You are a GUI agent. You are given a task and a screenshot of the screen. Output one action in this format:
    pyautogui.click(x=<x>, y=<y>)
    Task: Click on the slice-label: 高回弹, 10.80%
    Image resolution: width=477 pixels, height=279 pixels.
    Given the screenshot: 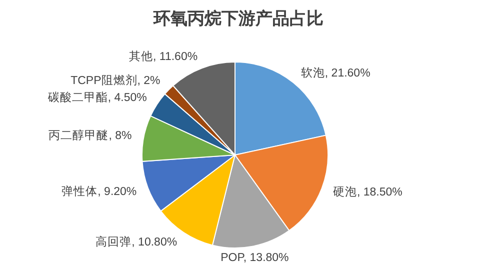 What is the action you would take?
    pyautogui.click(x=137, y=241)
    